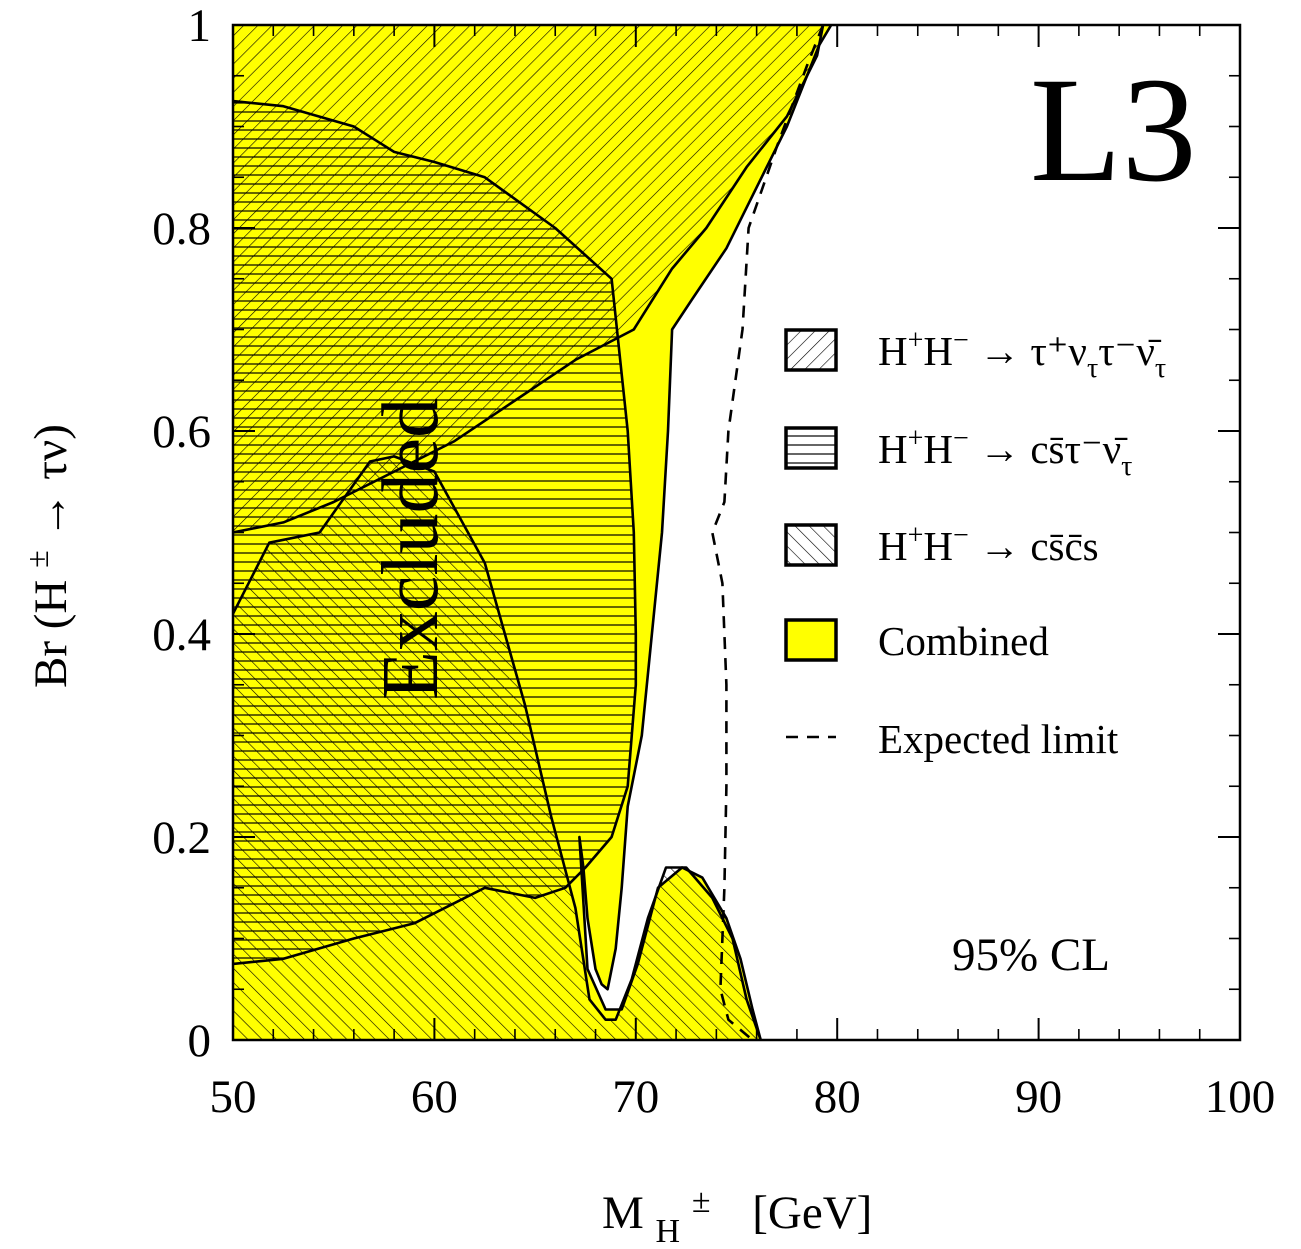 The height and width of the screenshot is (1249, 1301). Describe the element at coordinates (767, 532) in the screenshot. I see `expected-limit-line` at that location.